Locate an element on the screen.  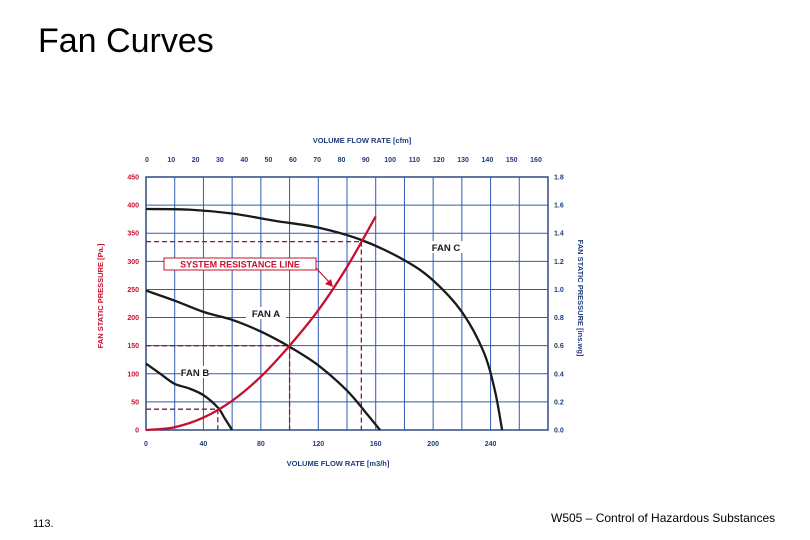
bottom-tick-label: 0 is located at coordinates (146, 444).